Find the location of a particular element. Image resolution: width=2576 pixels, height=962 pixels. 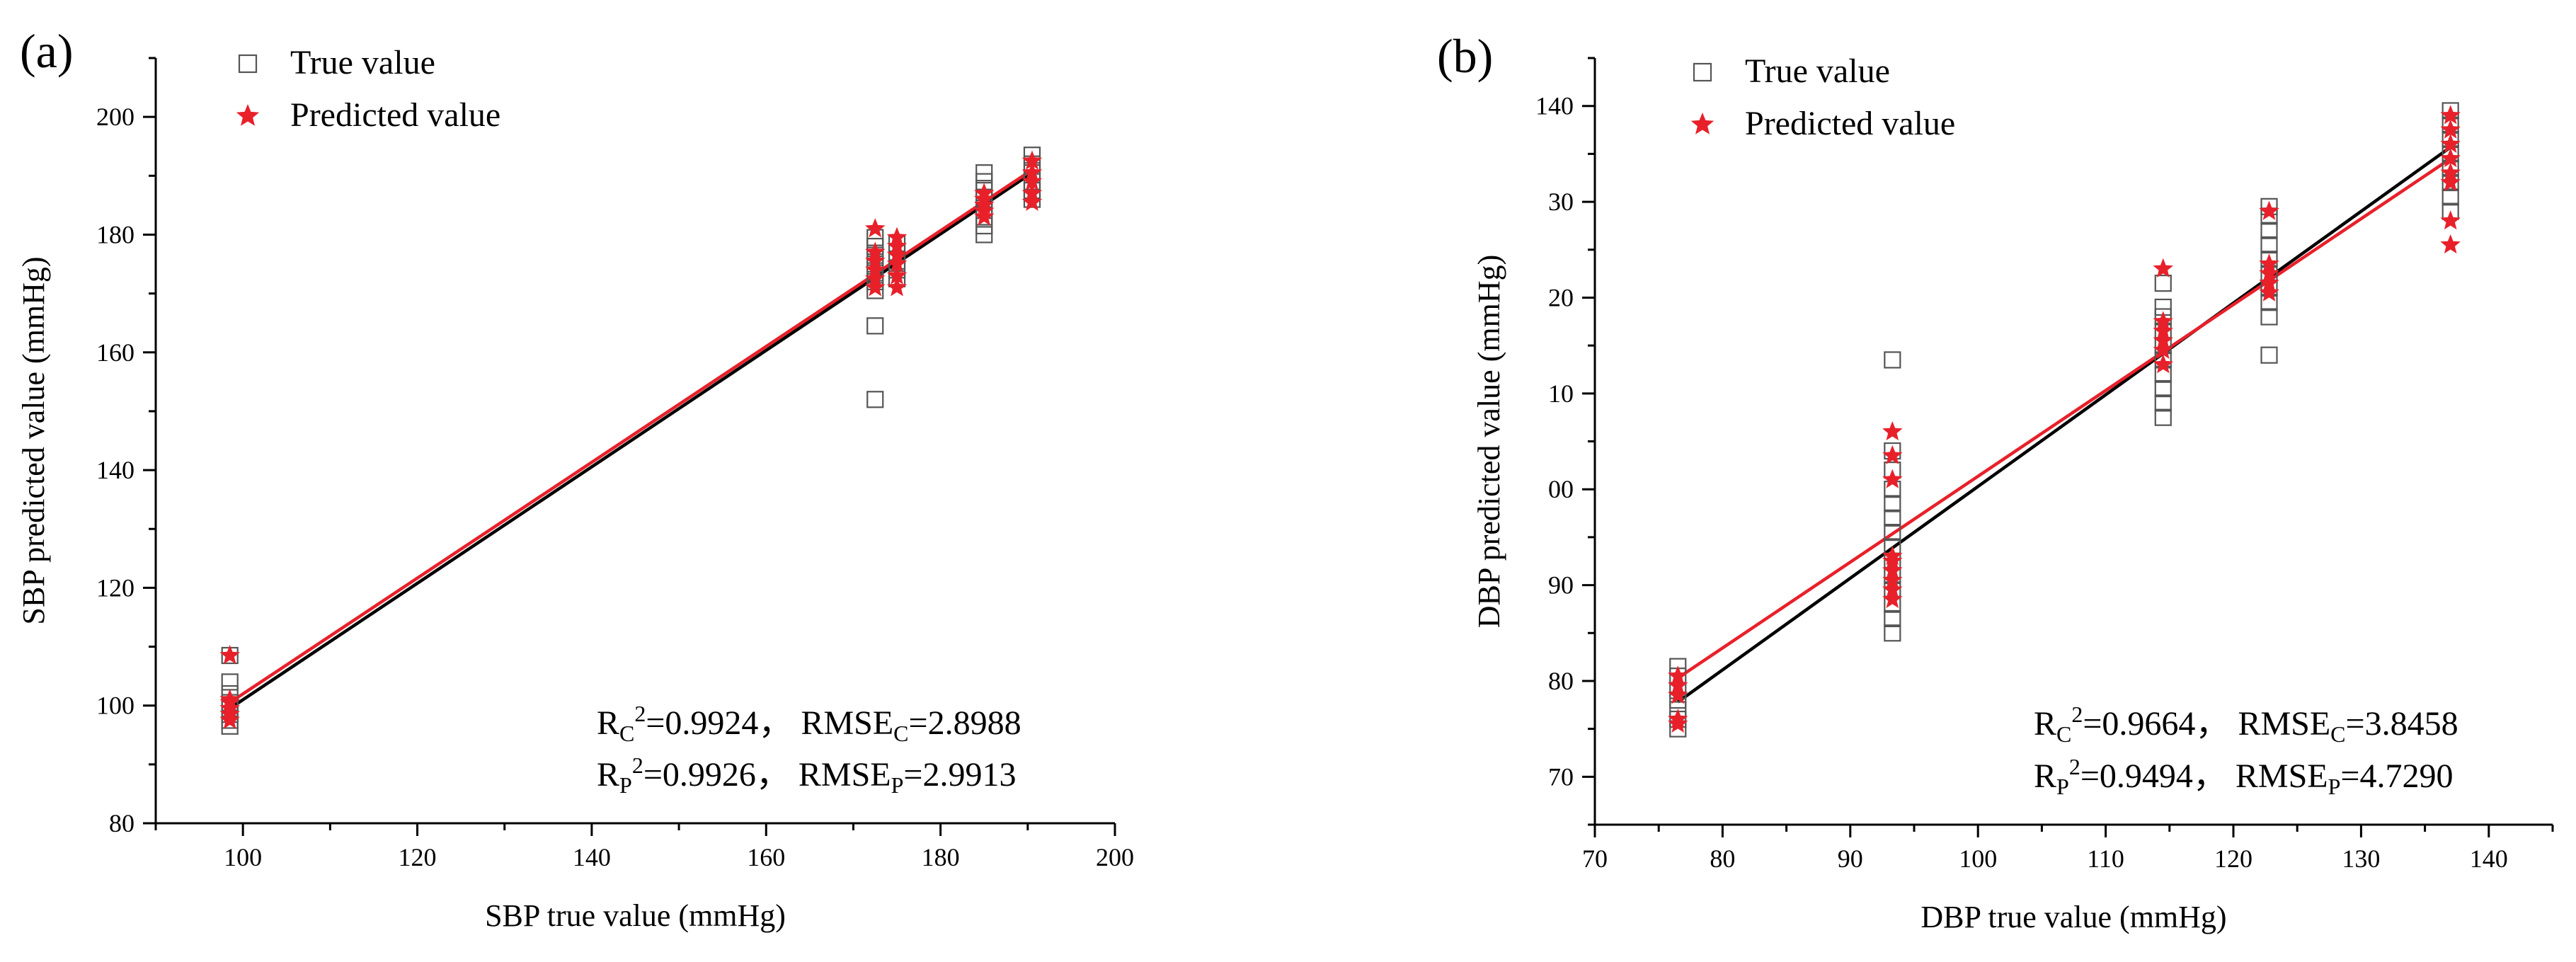

x-tick-label: 90 is located at coordinates (1850, 859).